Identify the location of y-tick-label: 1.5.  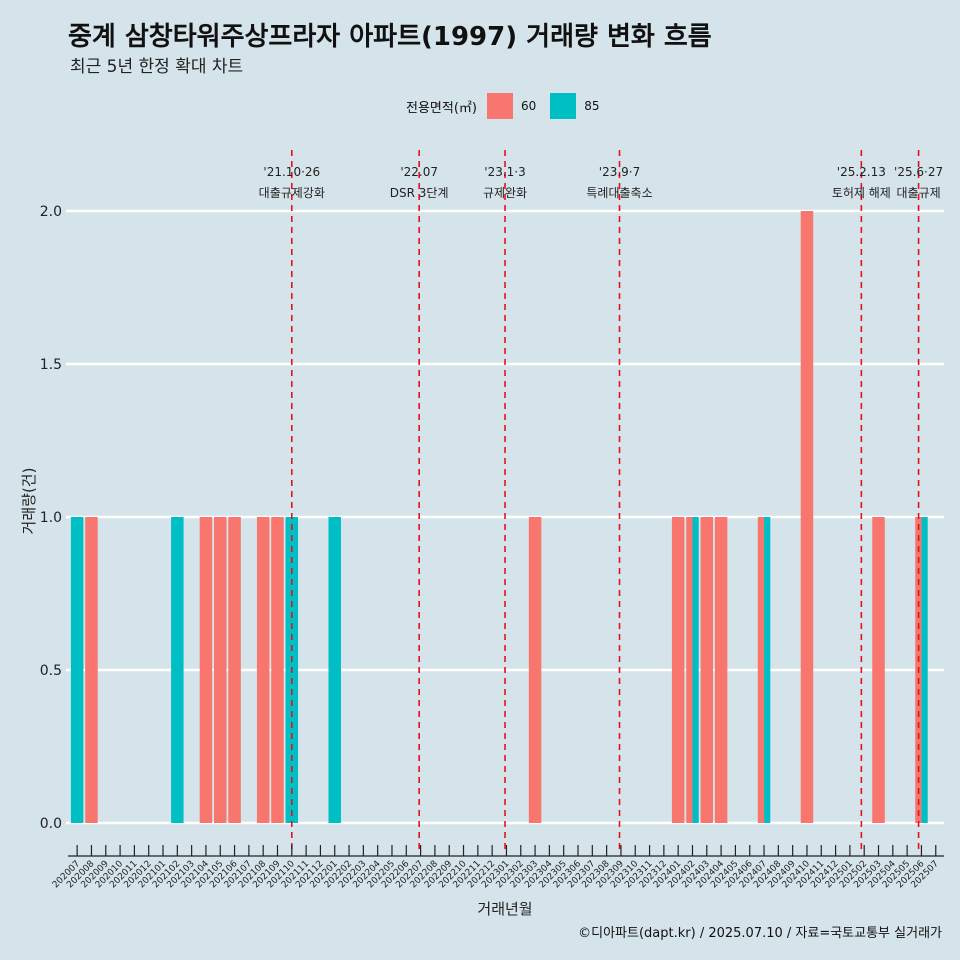
(51, 365).